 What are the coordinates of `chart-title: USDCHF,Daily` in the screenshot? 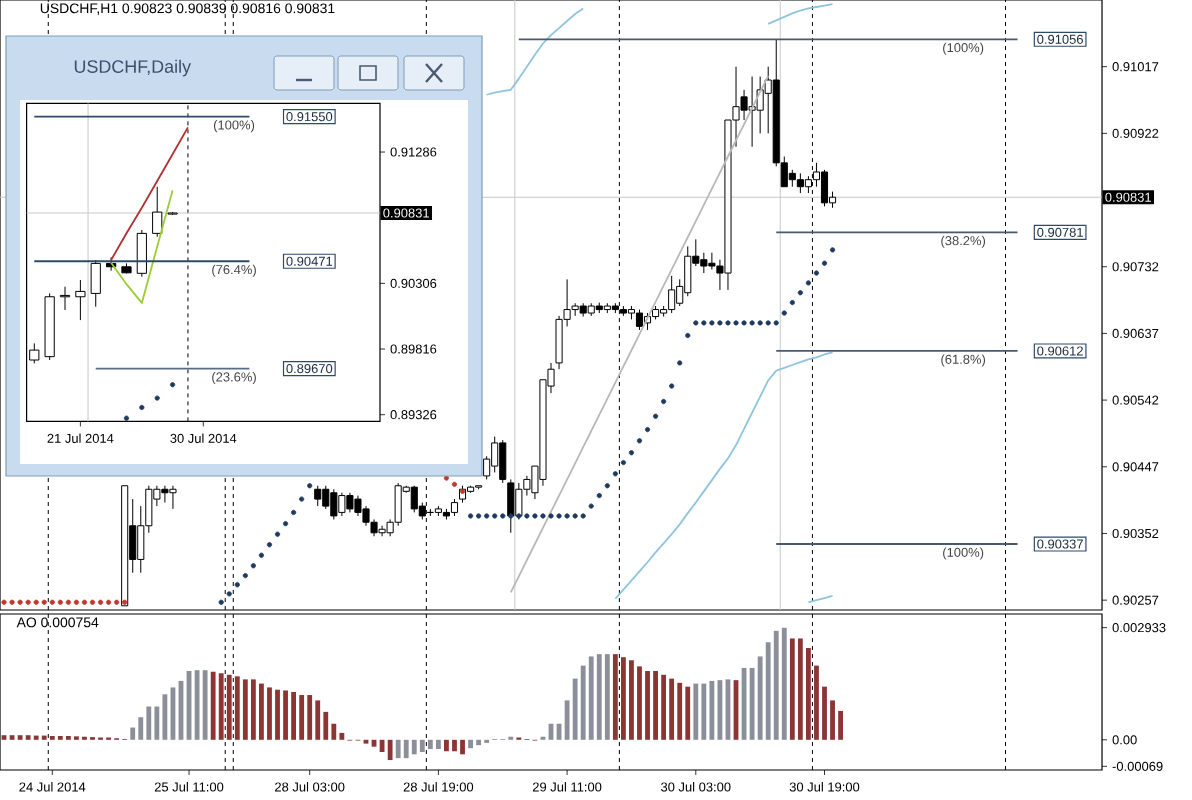 It's located at (133, 68).